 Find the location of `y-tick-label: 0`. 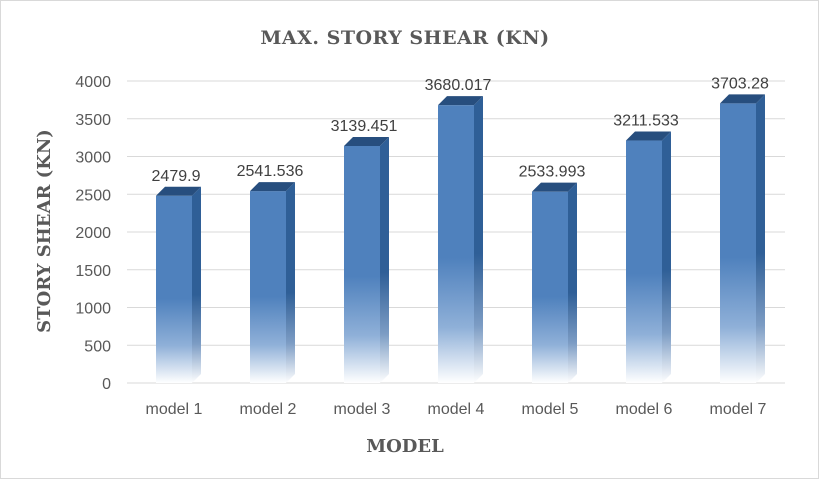

y-tick-label: 0 is located at coordinates (106, 384).